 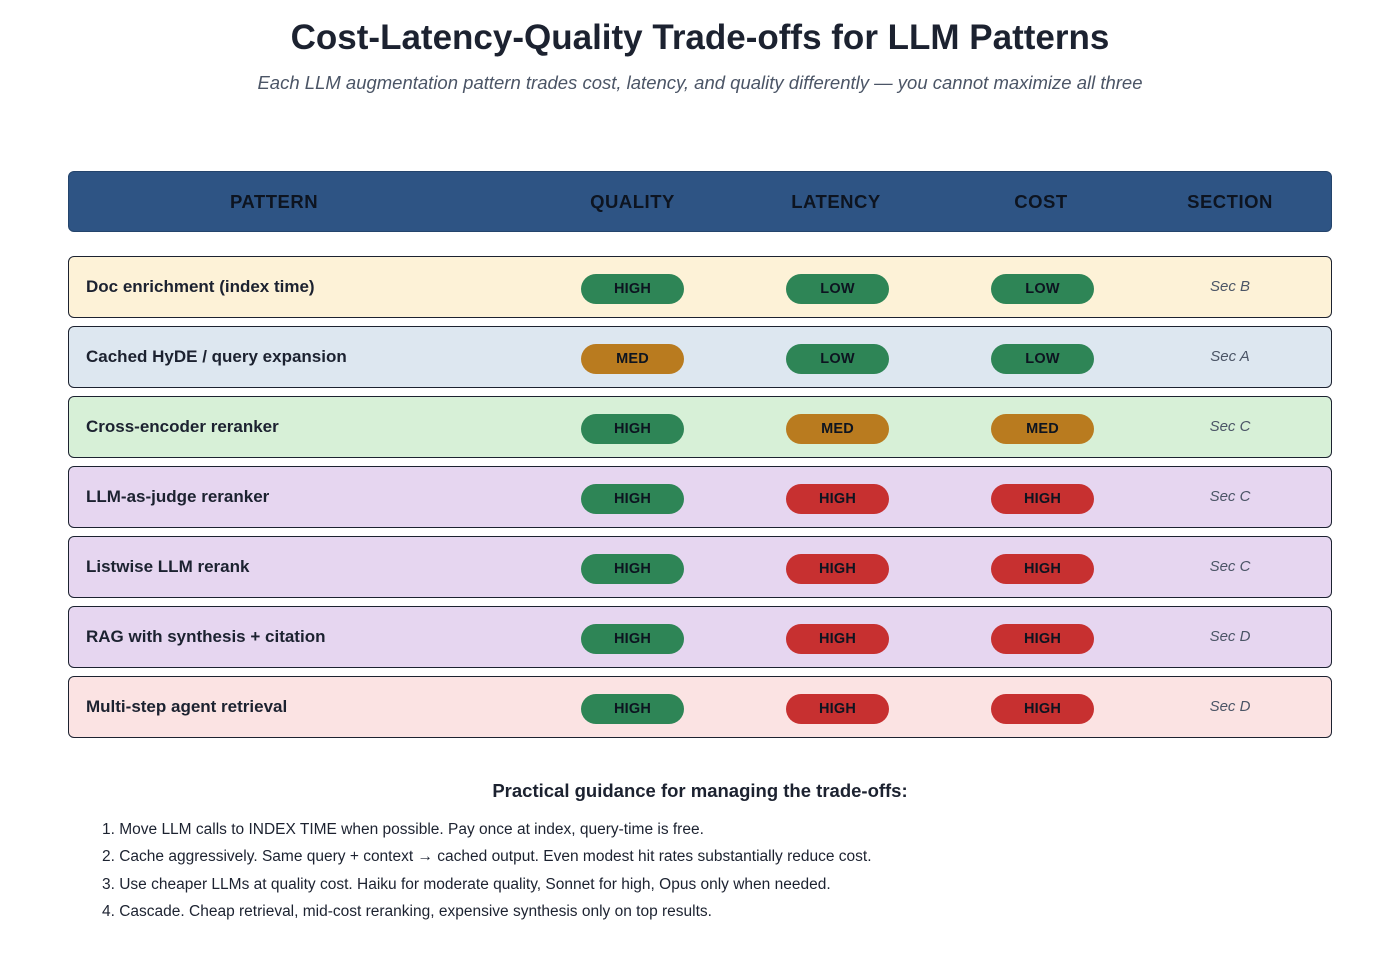 I want to click on section-ref: Sec A, so click(x=1230, y=356).